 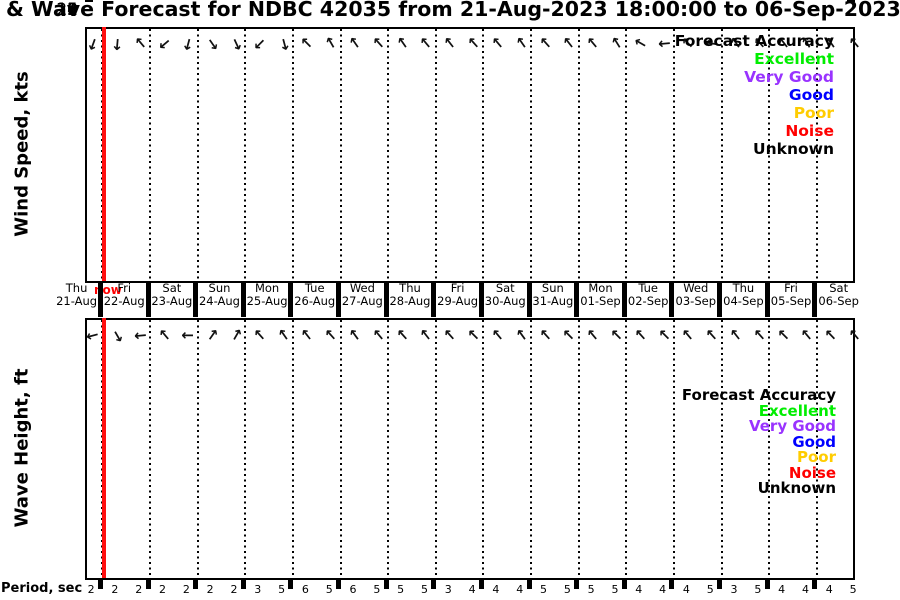 What do you see at coordinates (104, 448) in the screenshot?
I see `now-line` at bounding box center [104, 448].